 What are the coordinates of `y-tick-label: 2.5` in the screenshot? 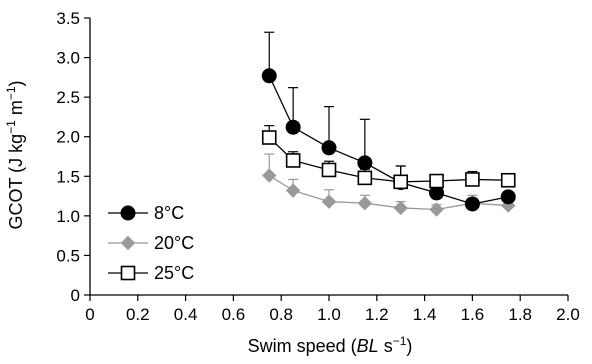 It's located at (68, 97).